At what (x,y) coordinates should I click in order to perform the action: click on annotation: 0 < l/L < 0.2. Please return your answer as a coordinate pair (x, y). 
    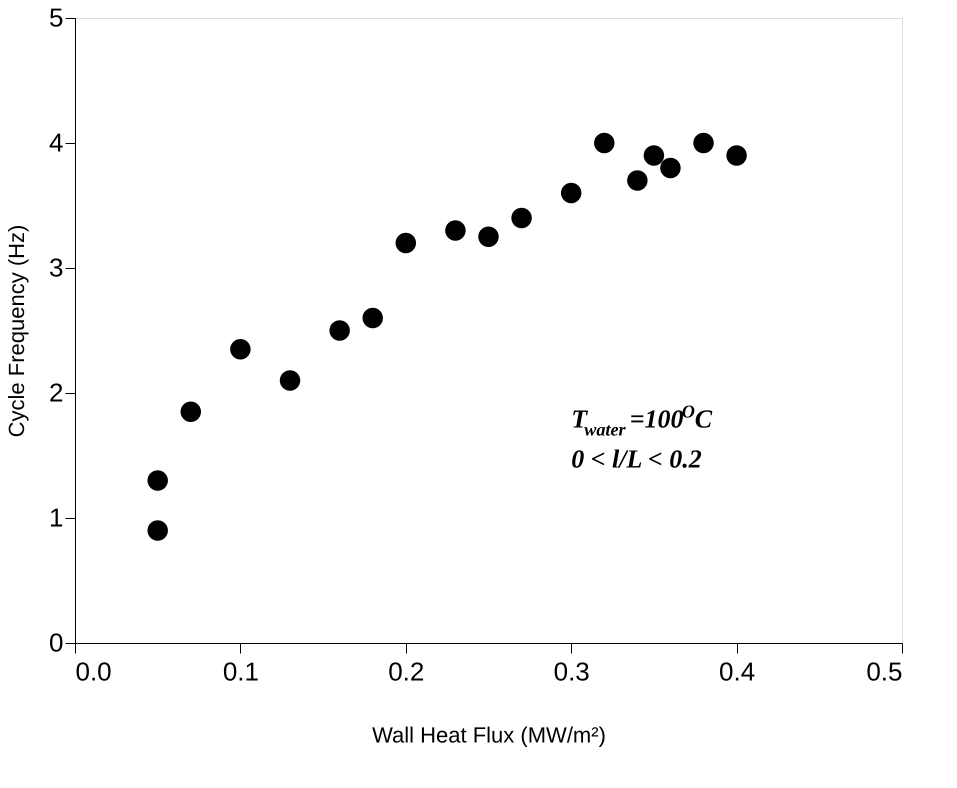
    Looking at the image, I should click on (636, 459).